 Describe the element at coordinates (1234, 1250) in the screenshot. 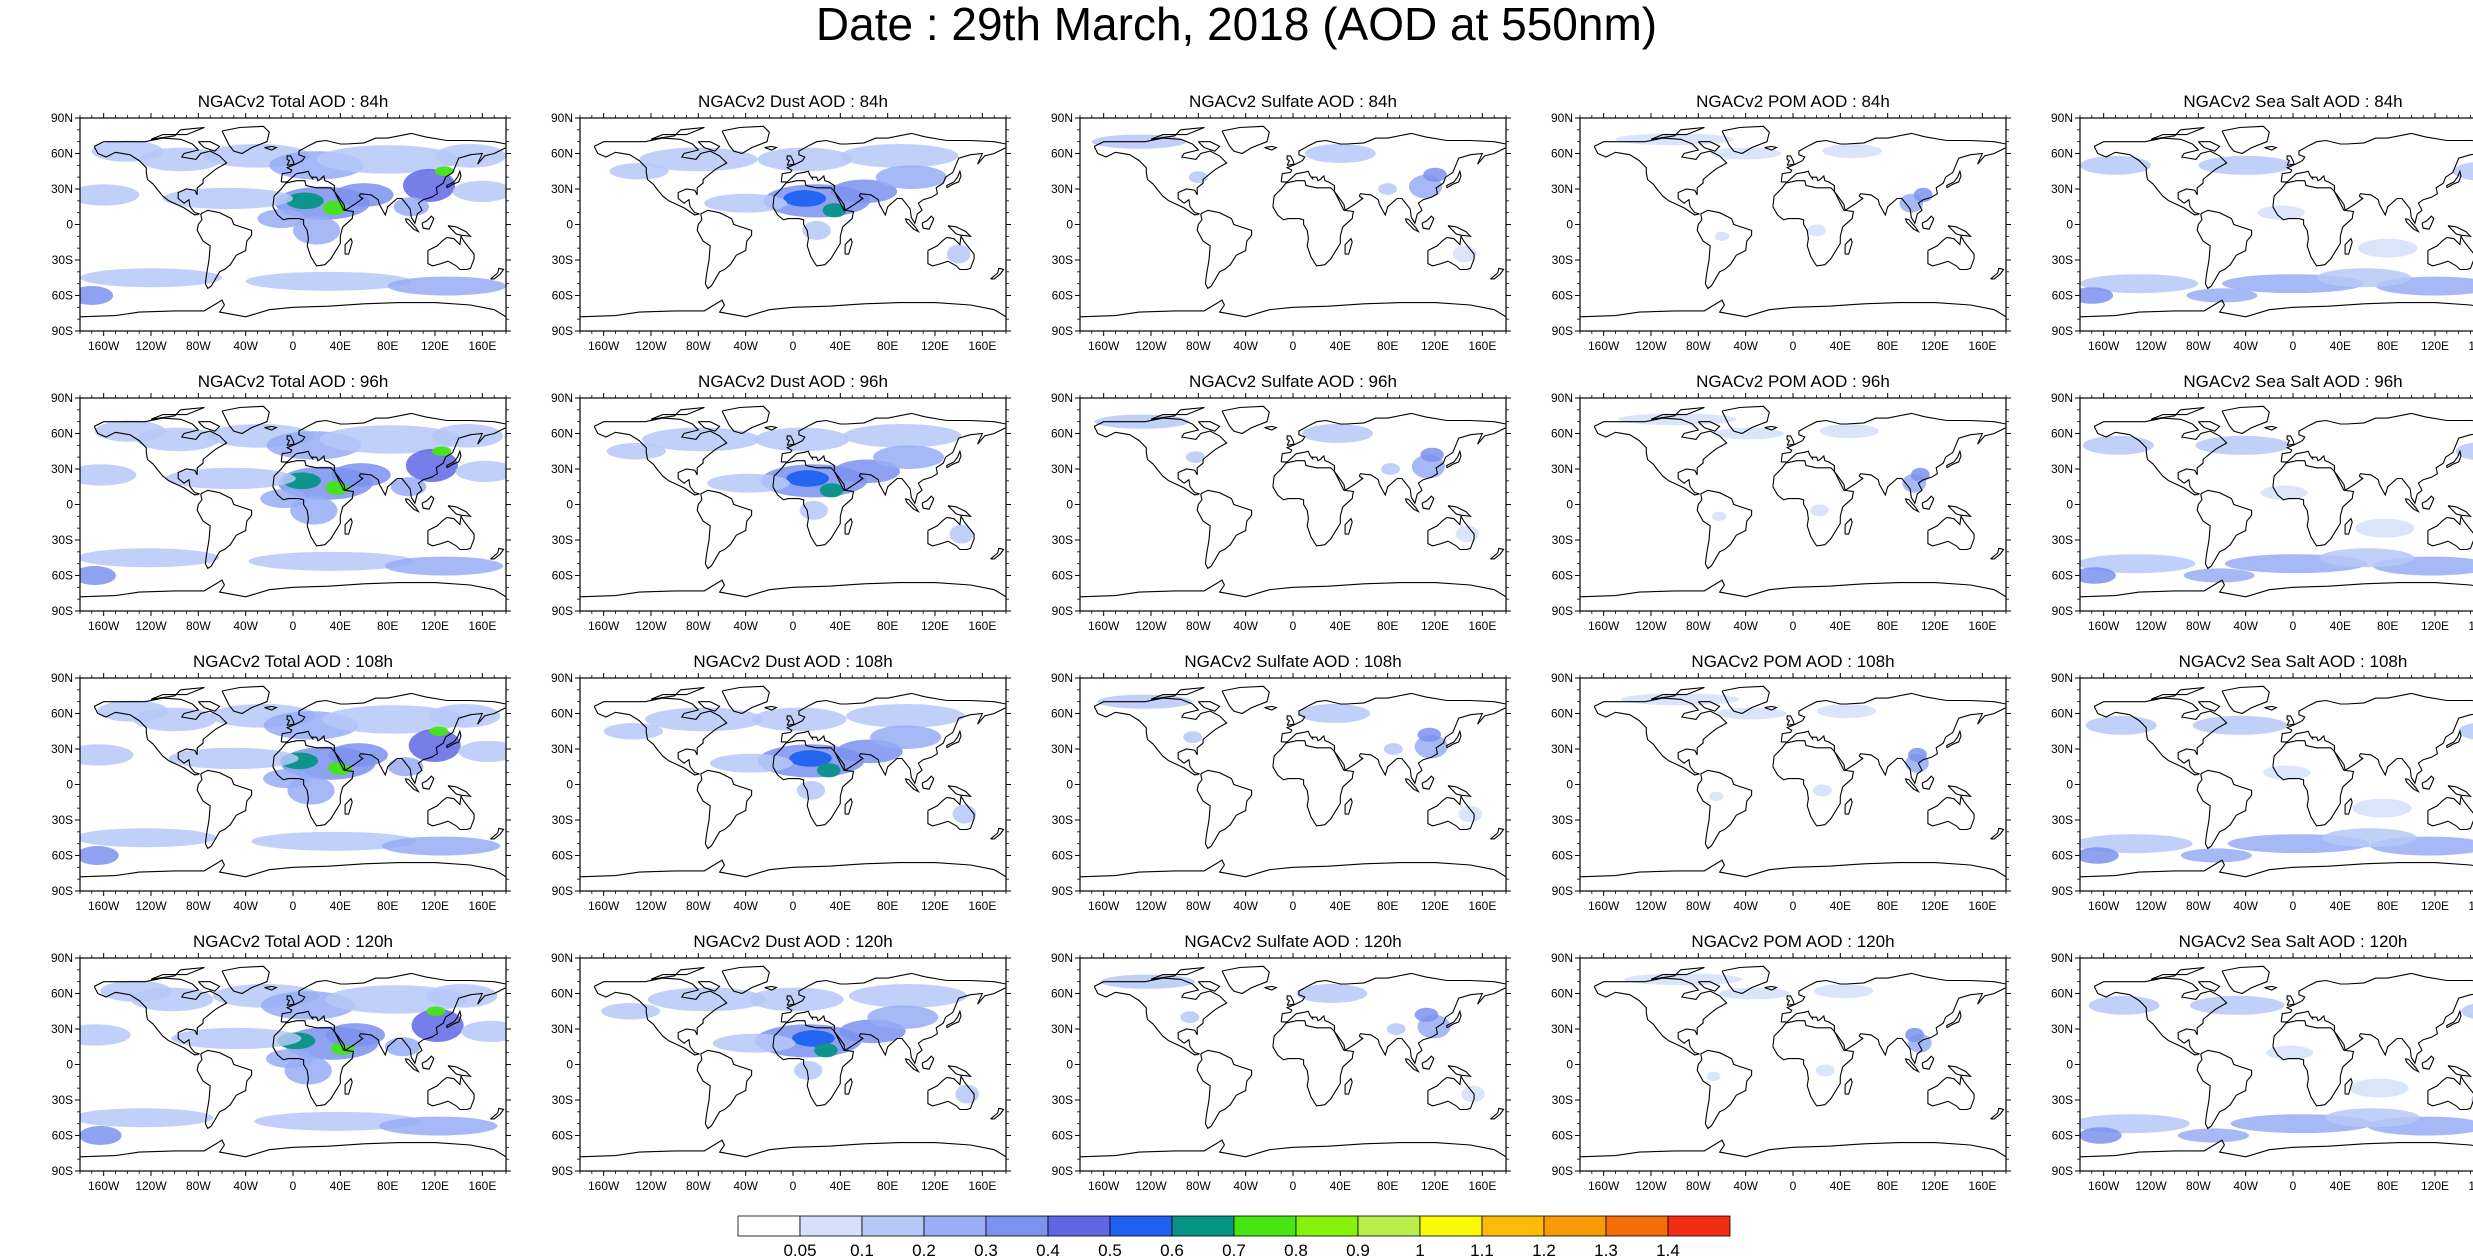

I see `colorbar-label: 0.7` at that location.